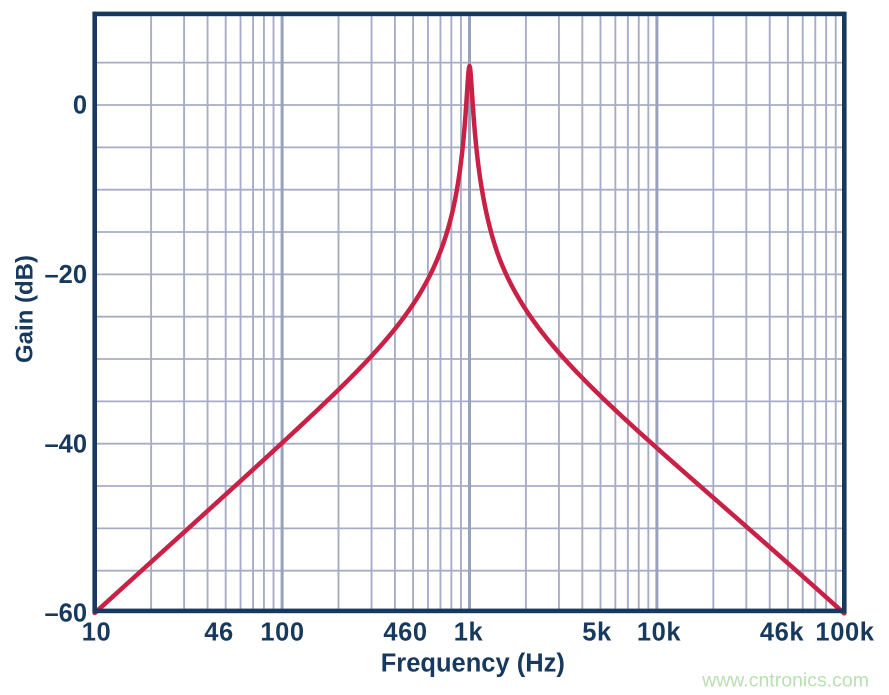 Image resolution: width=889 pixels, height=695 pixels. What do you see at coordinates (785, 681) in the screenshot?
I see `svg-text: www.cntronics.com` at bounding box center [785, 681].